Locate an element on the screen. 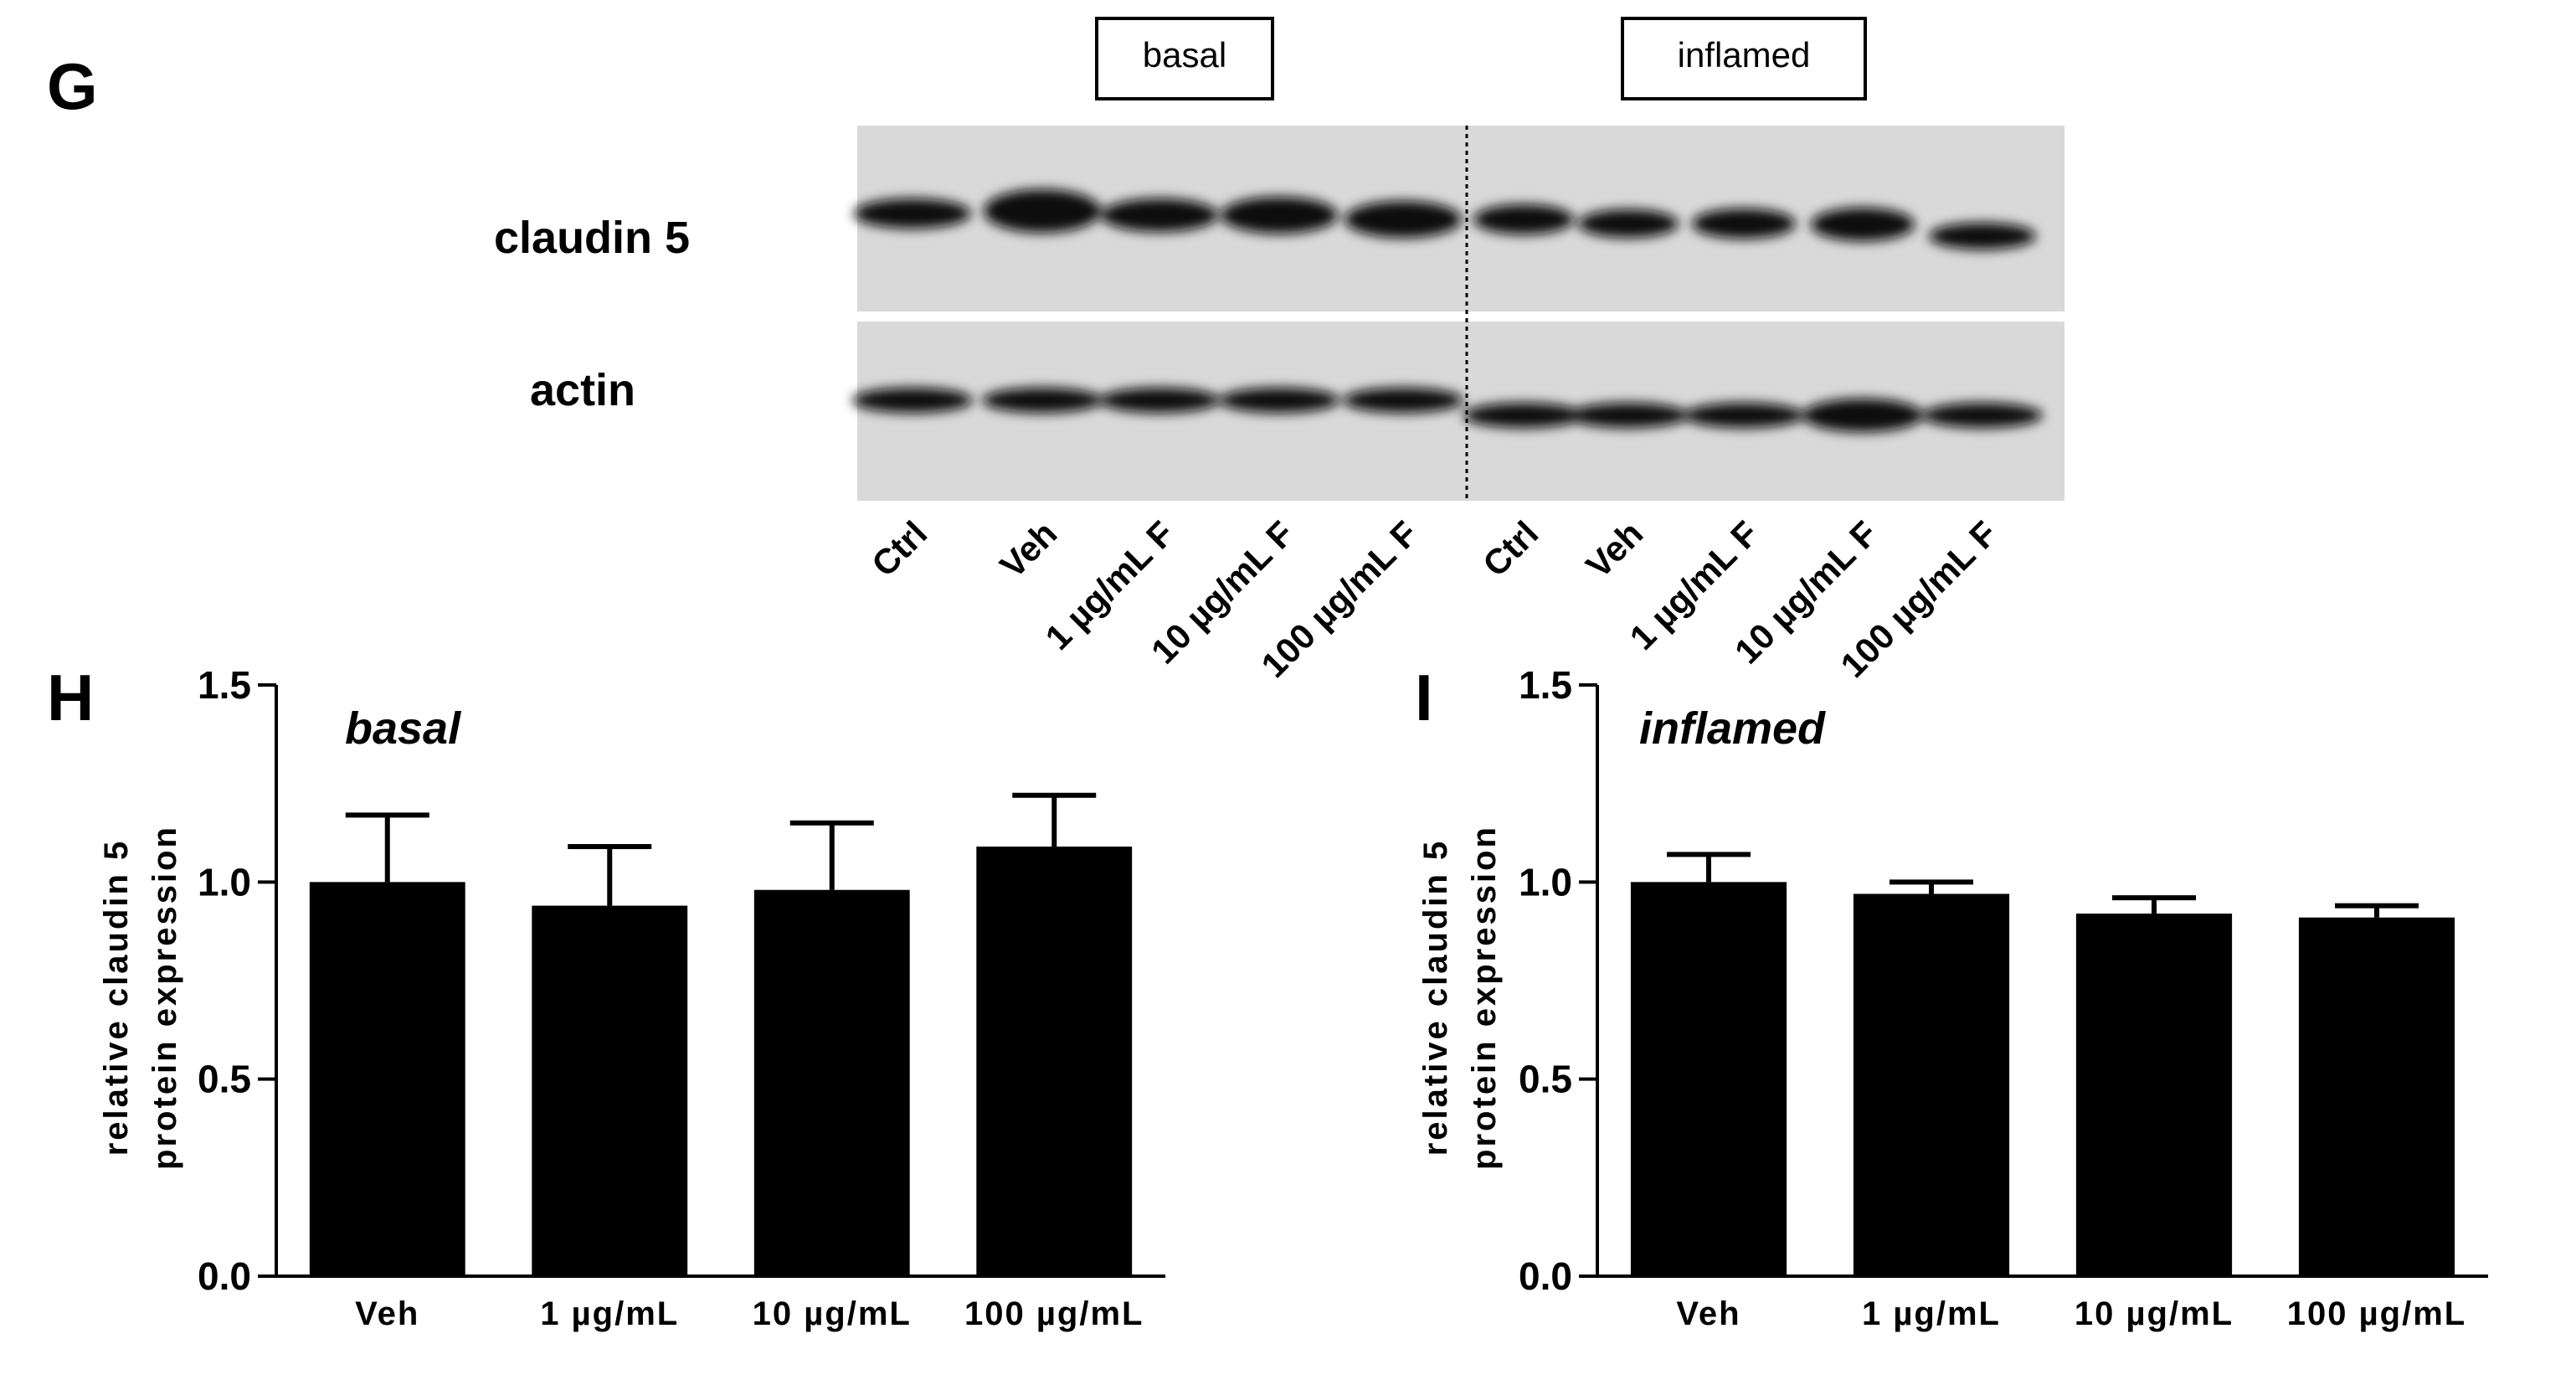 Image resolution: width=2576 pixels, height=1380 pixels. panel-label-g: G is located at coordinates (73, 86).